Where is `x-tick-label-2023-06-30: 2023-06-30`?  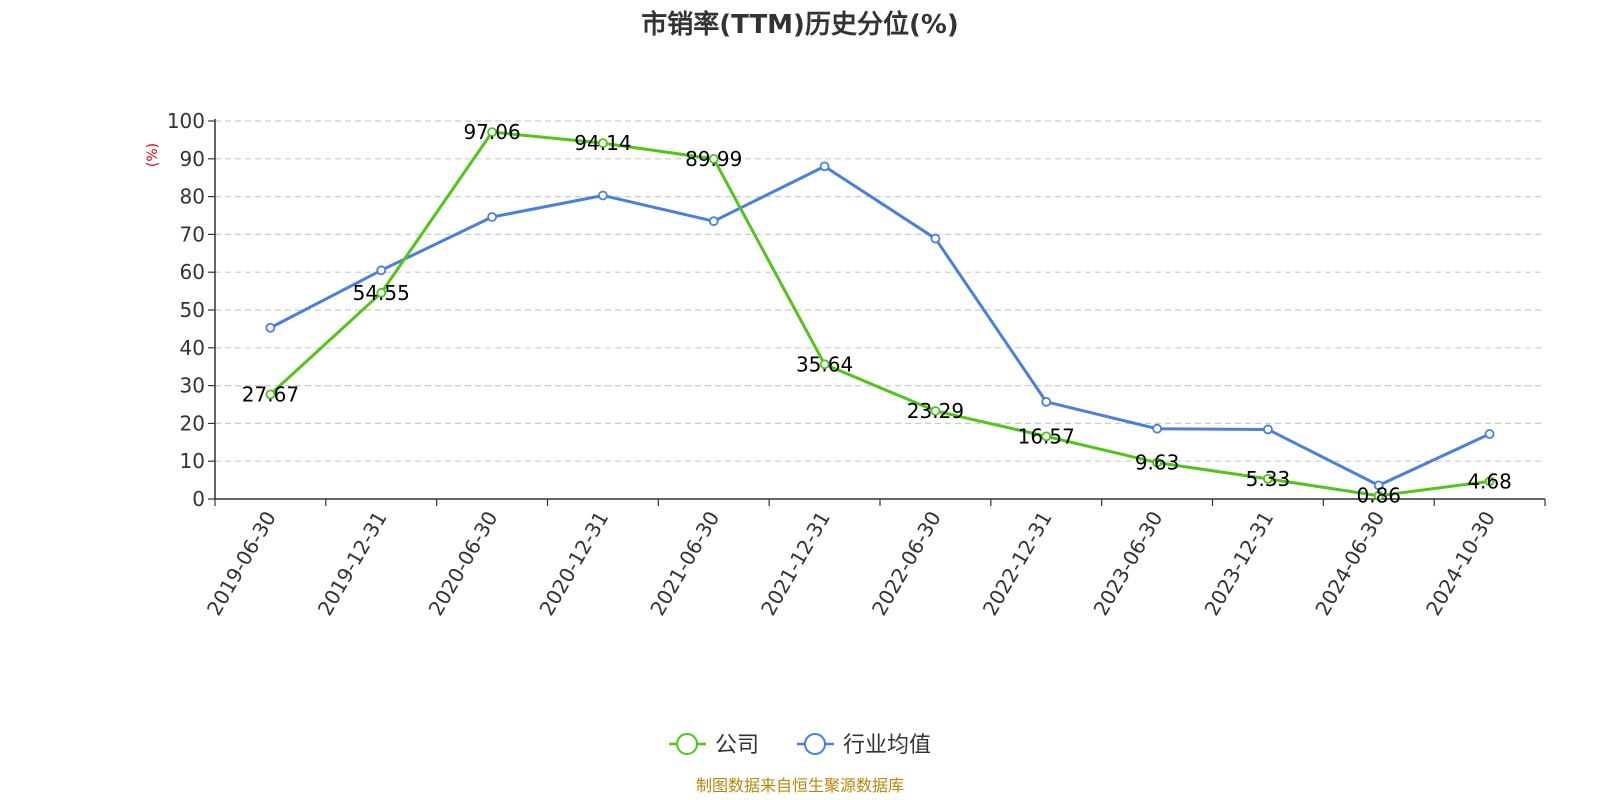 x-tick-label-2023-06-30: 2023-06-30 is located at coordinates (1128, 563).